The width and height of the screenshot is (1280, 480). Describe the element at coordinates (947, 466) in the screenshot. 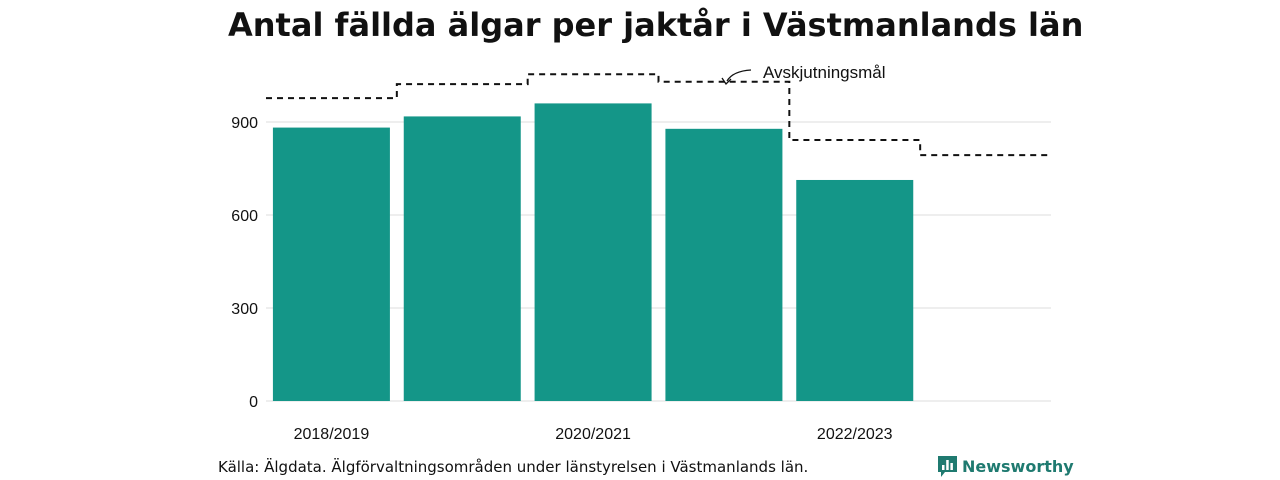

I see `newsworthy-logo-icon` at that location.